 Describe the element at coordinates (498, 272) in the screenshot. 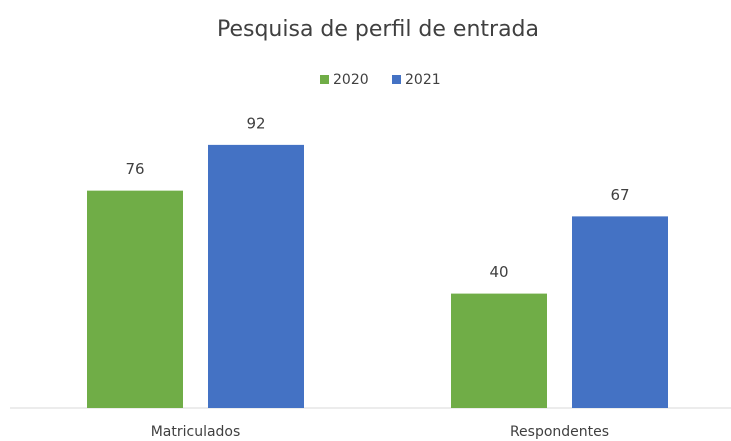

I see `data-label: 40` at that location.